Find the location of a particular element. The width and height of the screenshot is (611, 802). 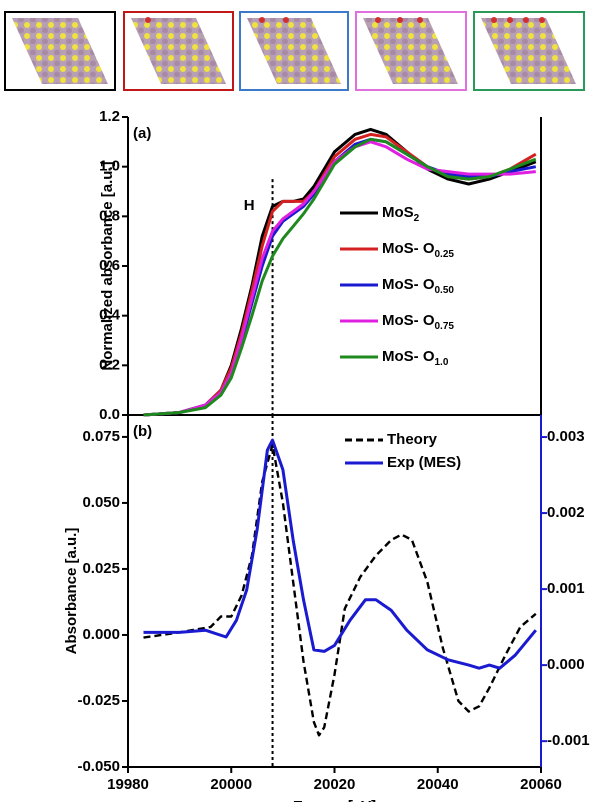

structure-thumbnails is located at coordinates (294, 51).